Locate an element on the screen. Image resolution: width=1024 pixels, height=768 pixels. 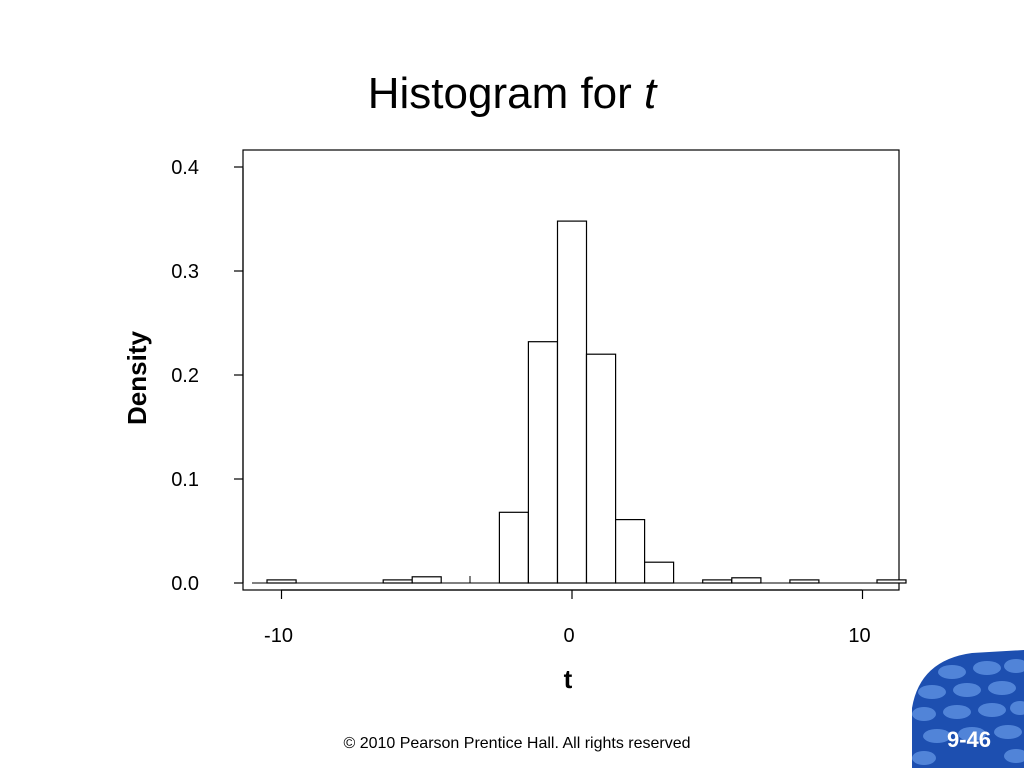
y-tick-label: 0.2 is located at coordinates (185, 376).